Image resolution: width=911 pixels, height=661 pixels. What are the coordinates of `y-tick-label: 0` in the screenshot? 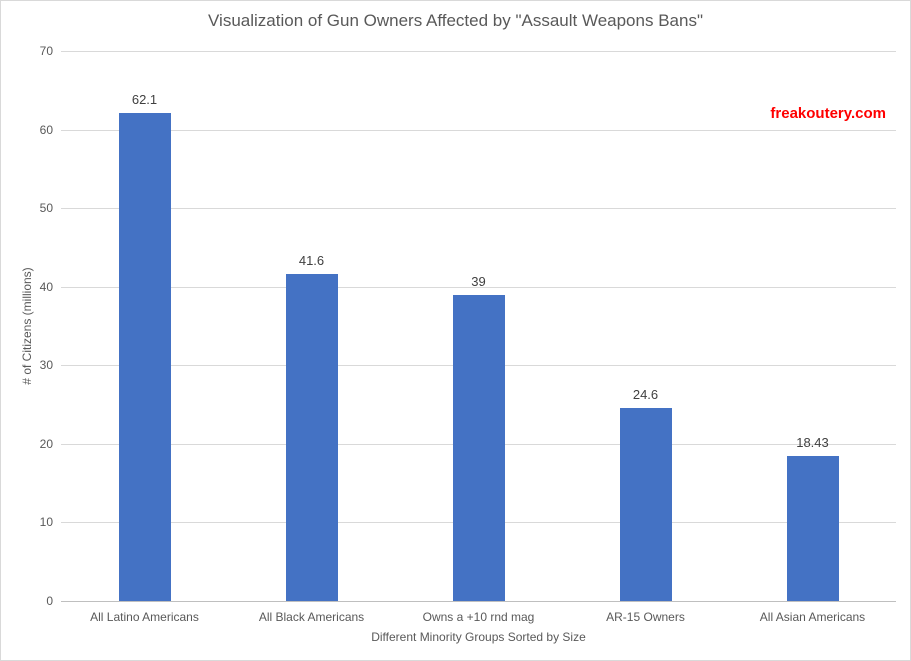 It's located at (49, 601).